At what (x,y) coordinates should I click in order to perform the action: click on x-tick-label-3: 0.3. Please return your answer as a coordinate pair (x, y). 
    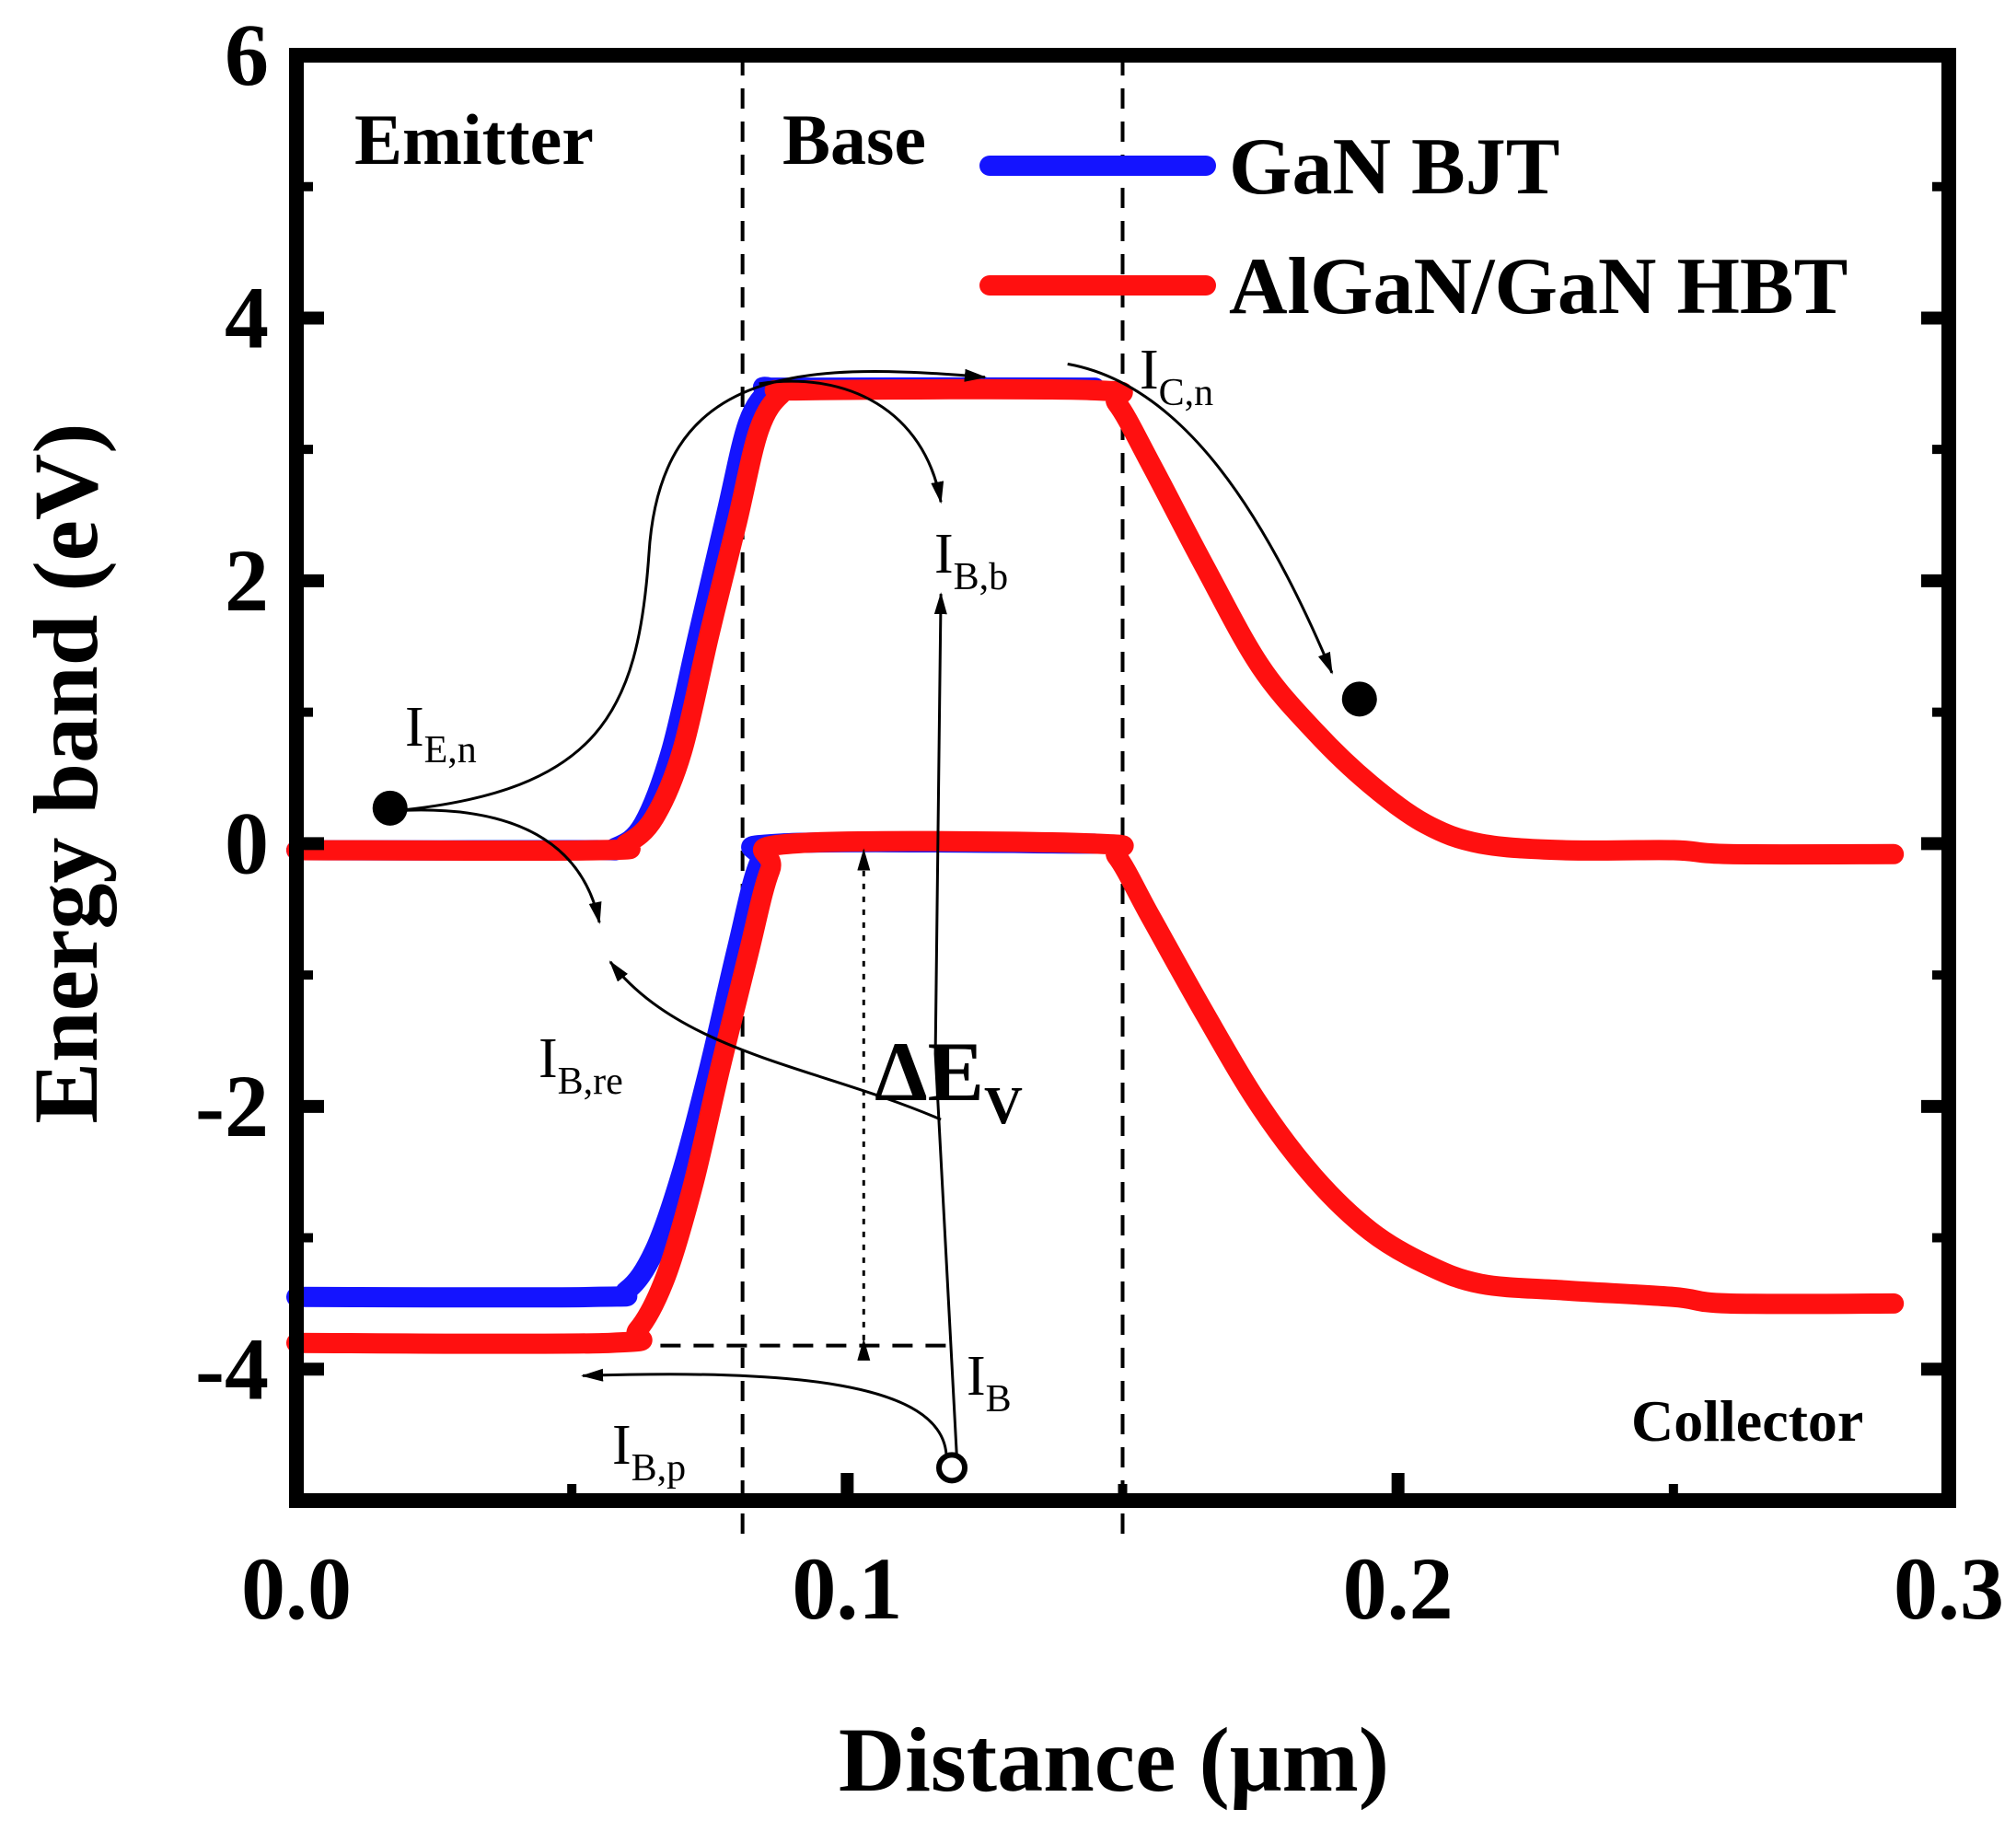
    Looking at the image, I should click on (1949, 1588).